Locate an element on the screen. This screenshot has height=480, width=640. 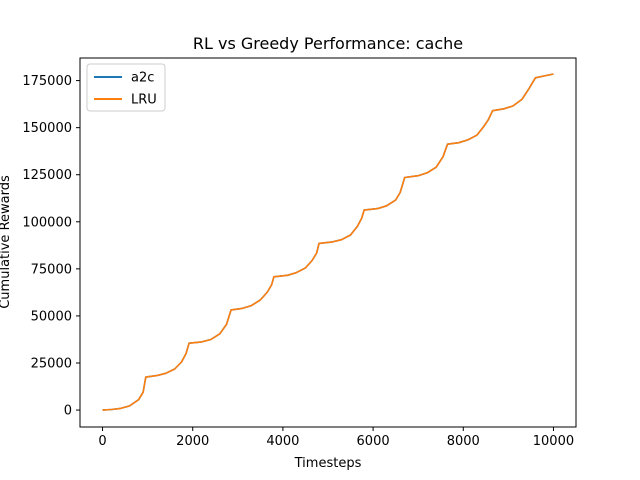
x-tick-label: 10000 is located at coordinates (553, 441).